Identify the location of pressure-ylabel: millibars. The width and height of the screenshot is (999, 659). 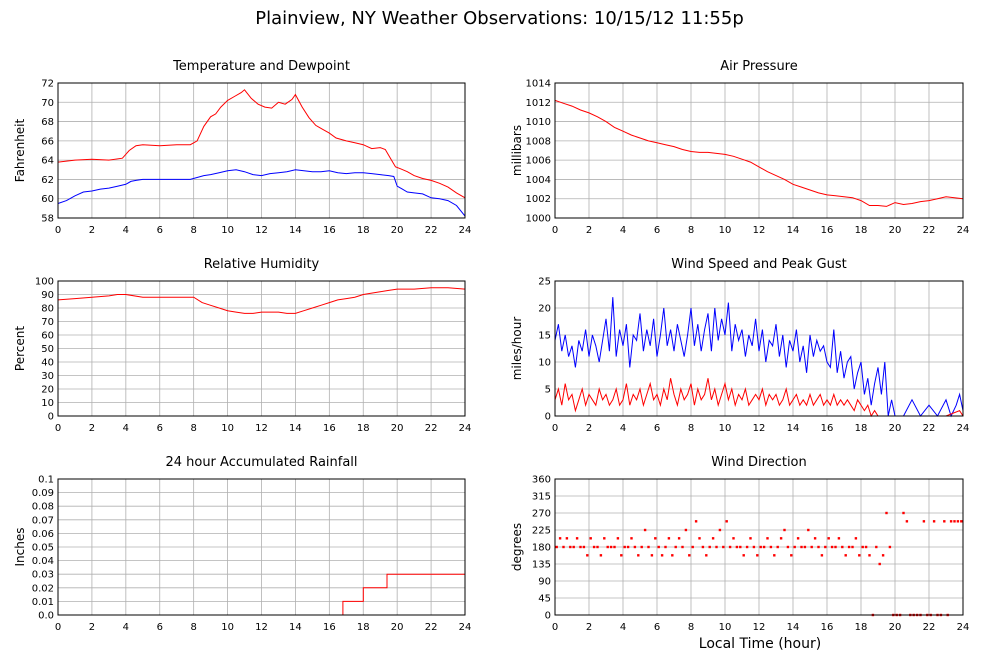
(517, 150).